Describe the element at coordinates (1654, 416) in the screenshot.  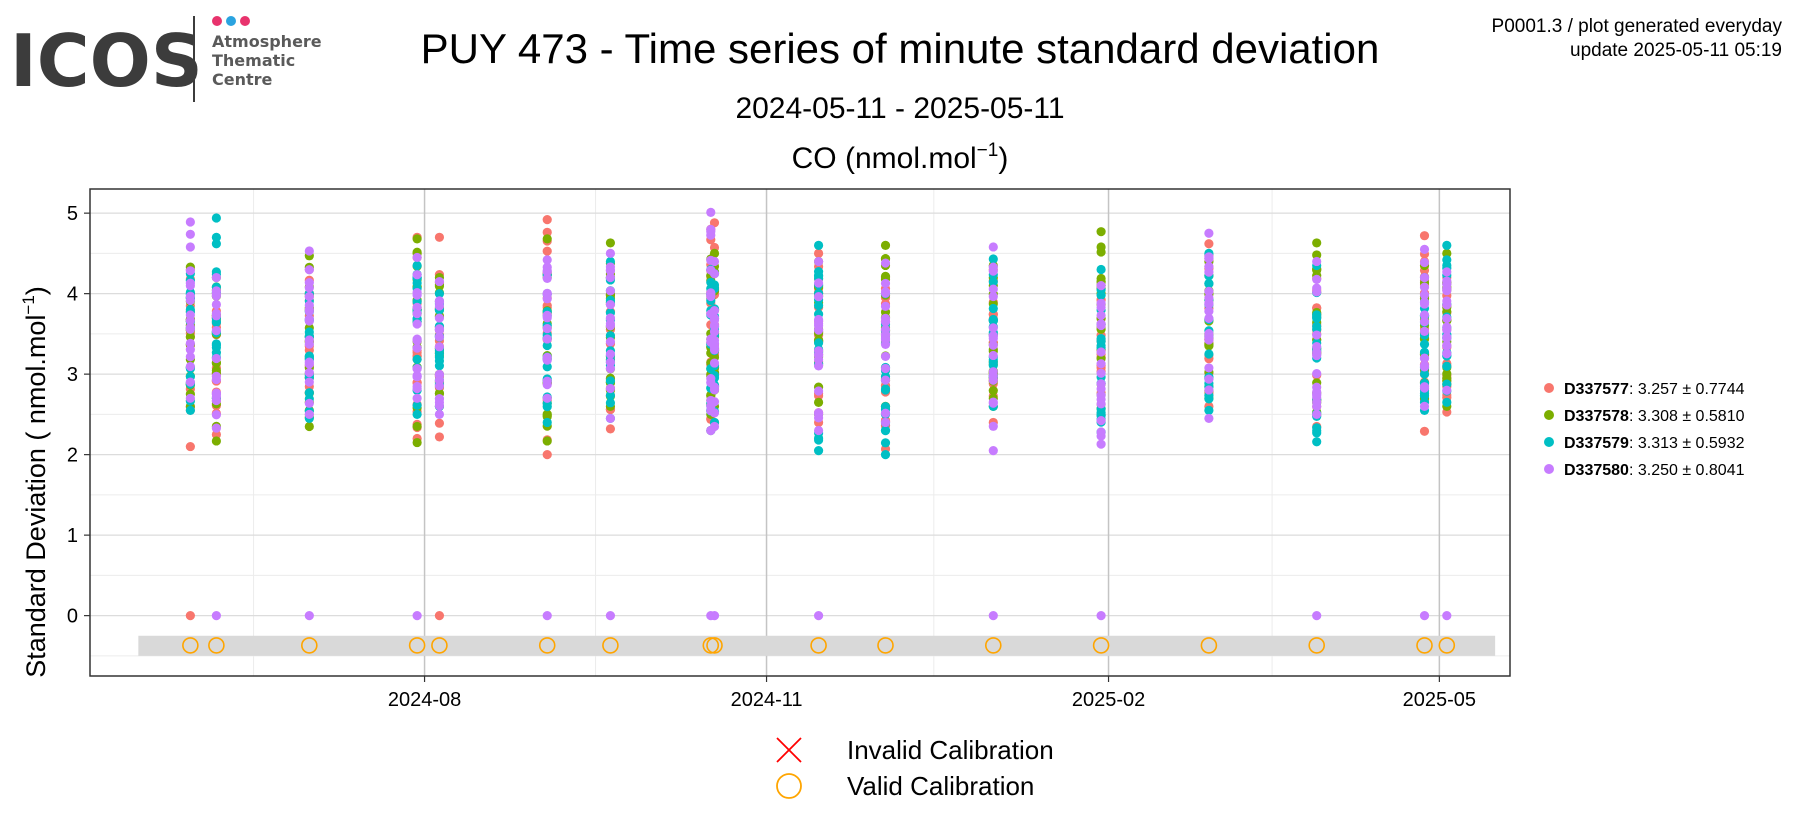
I see `legend-label: D337578: 3.308 ± 0.5810` at that location.